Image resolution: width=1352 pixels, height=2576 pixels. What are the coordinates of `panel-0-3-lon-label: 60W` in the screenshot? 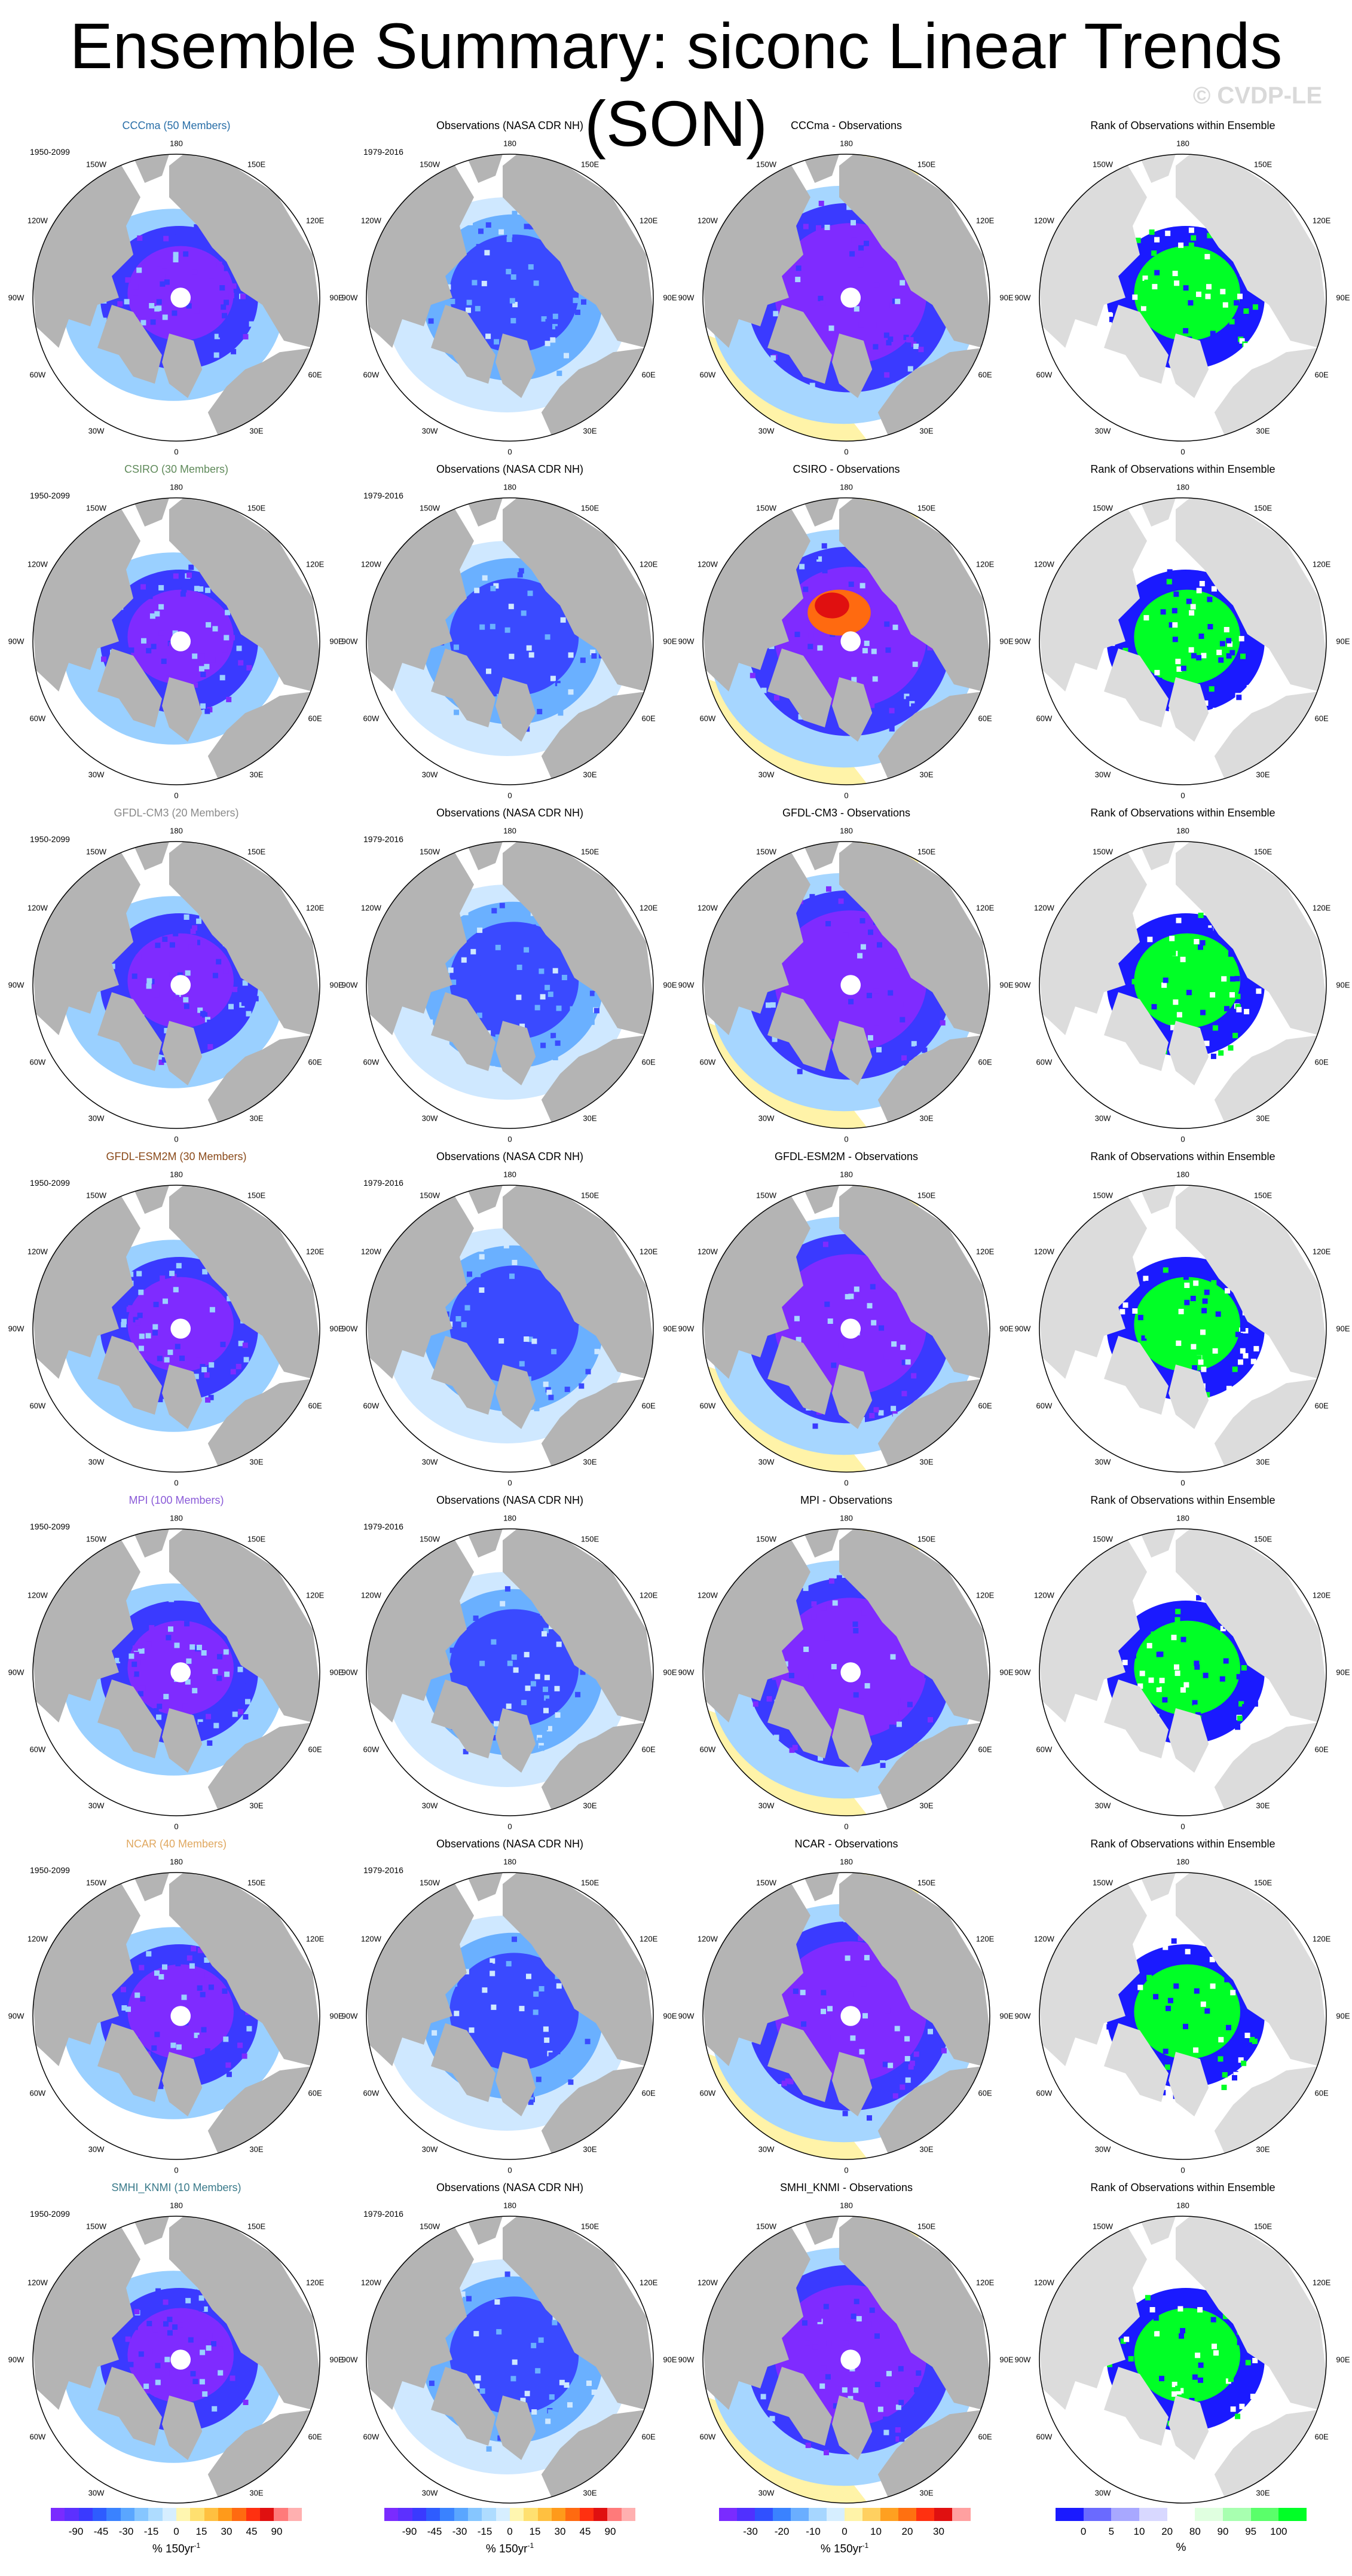 It's located at (1044, 375).